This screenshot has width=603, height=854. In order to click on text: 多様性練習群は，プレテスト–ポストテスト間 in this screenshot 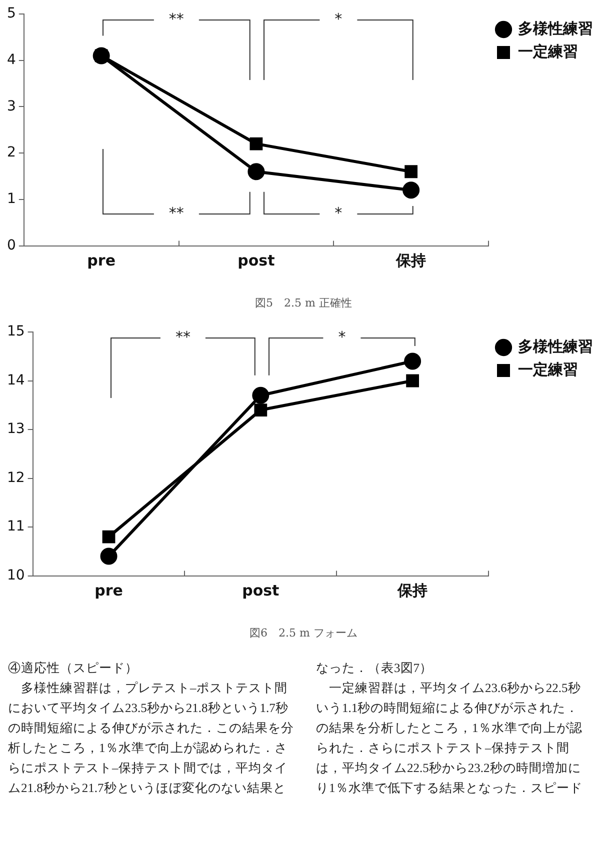, I will do `click(154, 688)`.